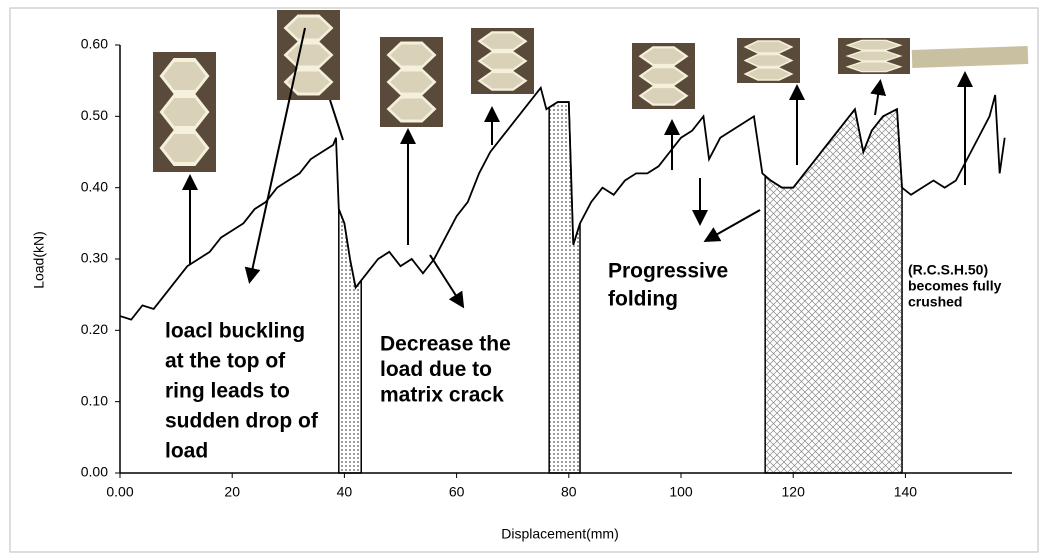  What do you see at coordinates (94, 329) in the screenshot?
I see `y-tick-label: 0.20` at bounding box center [94, 329].